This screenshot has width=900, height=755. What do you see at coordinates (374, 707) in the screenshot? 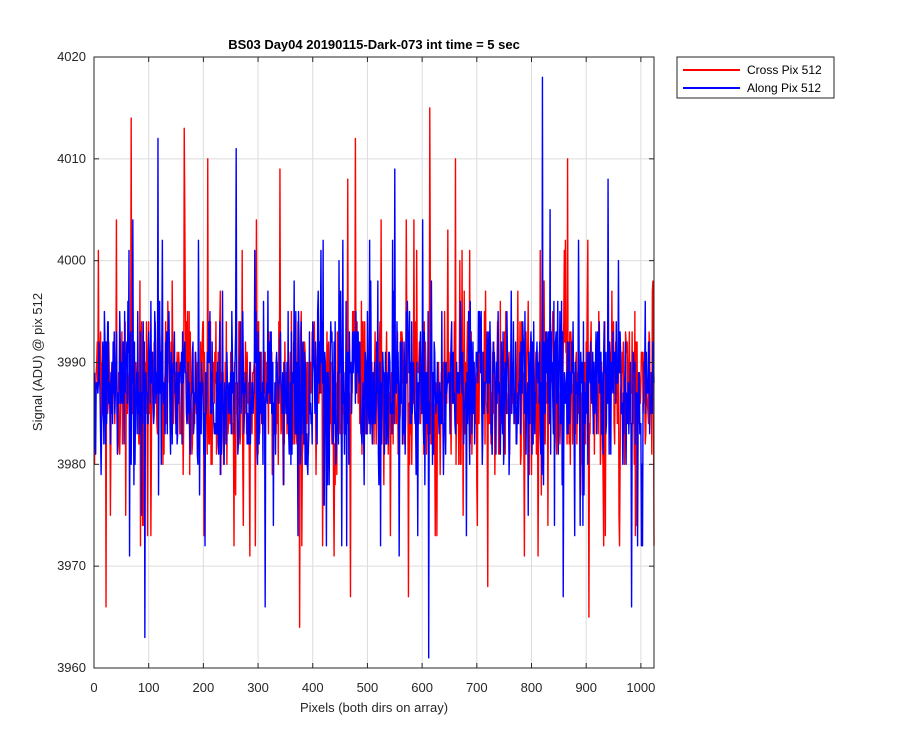
I see `x-axis-label: Pixels (both dirs on array)` at bounding box center [374, 707].